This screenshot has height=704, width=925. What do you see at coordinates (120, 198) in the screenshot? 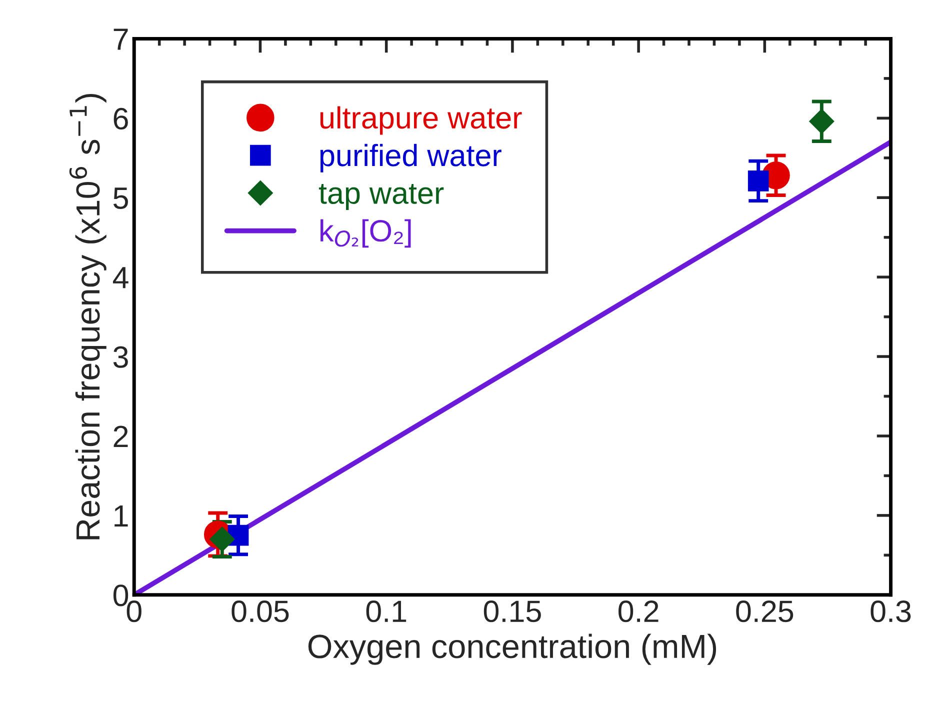
I see `y-tick-label: 5` at bounding box center [120, 198].